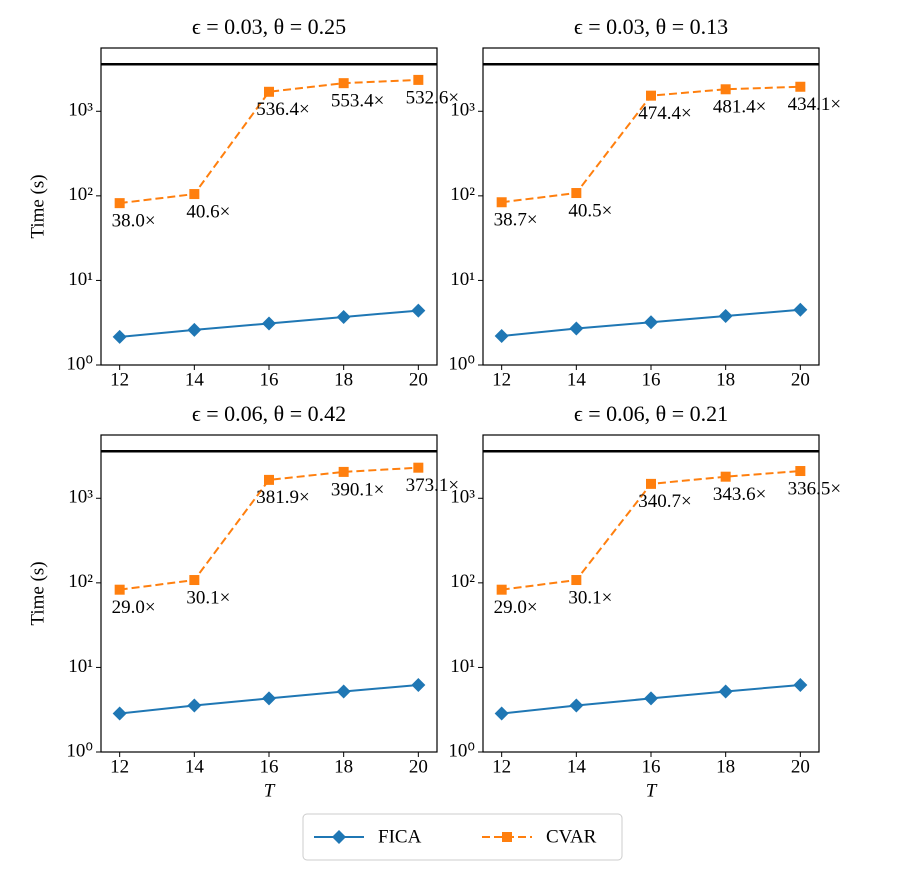  Describe the element at coordinates (664, 501) in the screenshot. I see `ratio-annotation: 340.7×` at that location.